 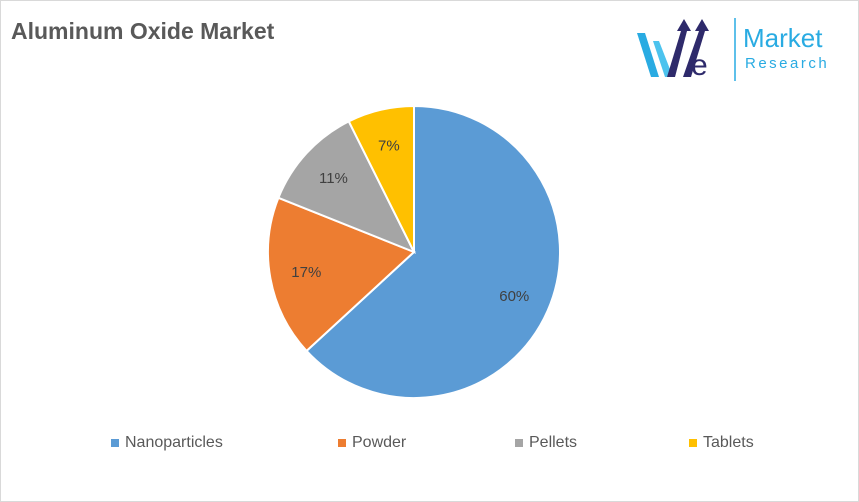 What do you see at coordinates (379, 442) in the screenshot?
I see `legend-label: Powder` at bounding box center [379, 442].